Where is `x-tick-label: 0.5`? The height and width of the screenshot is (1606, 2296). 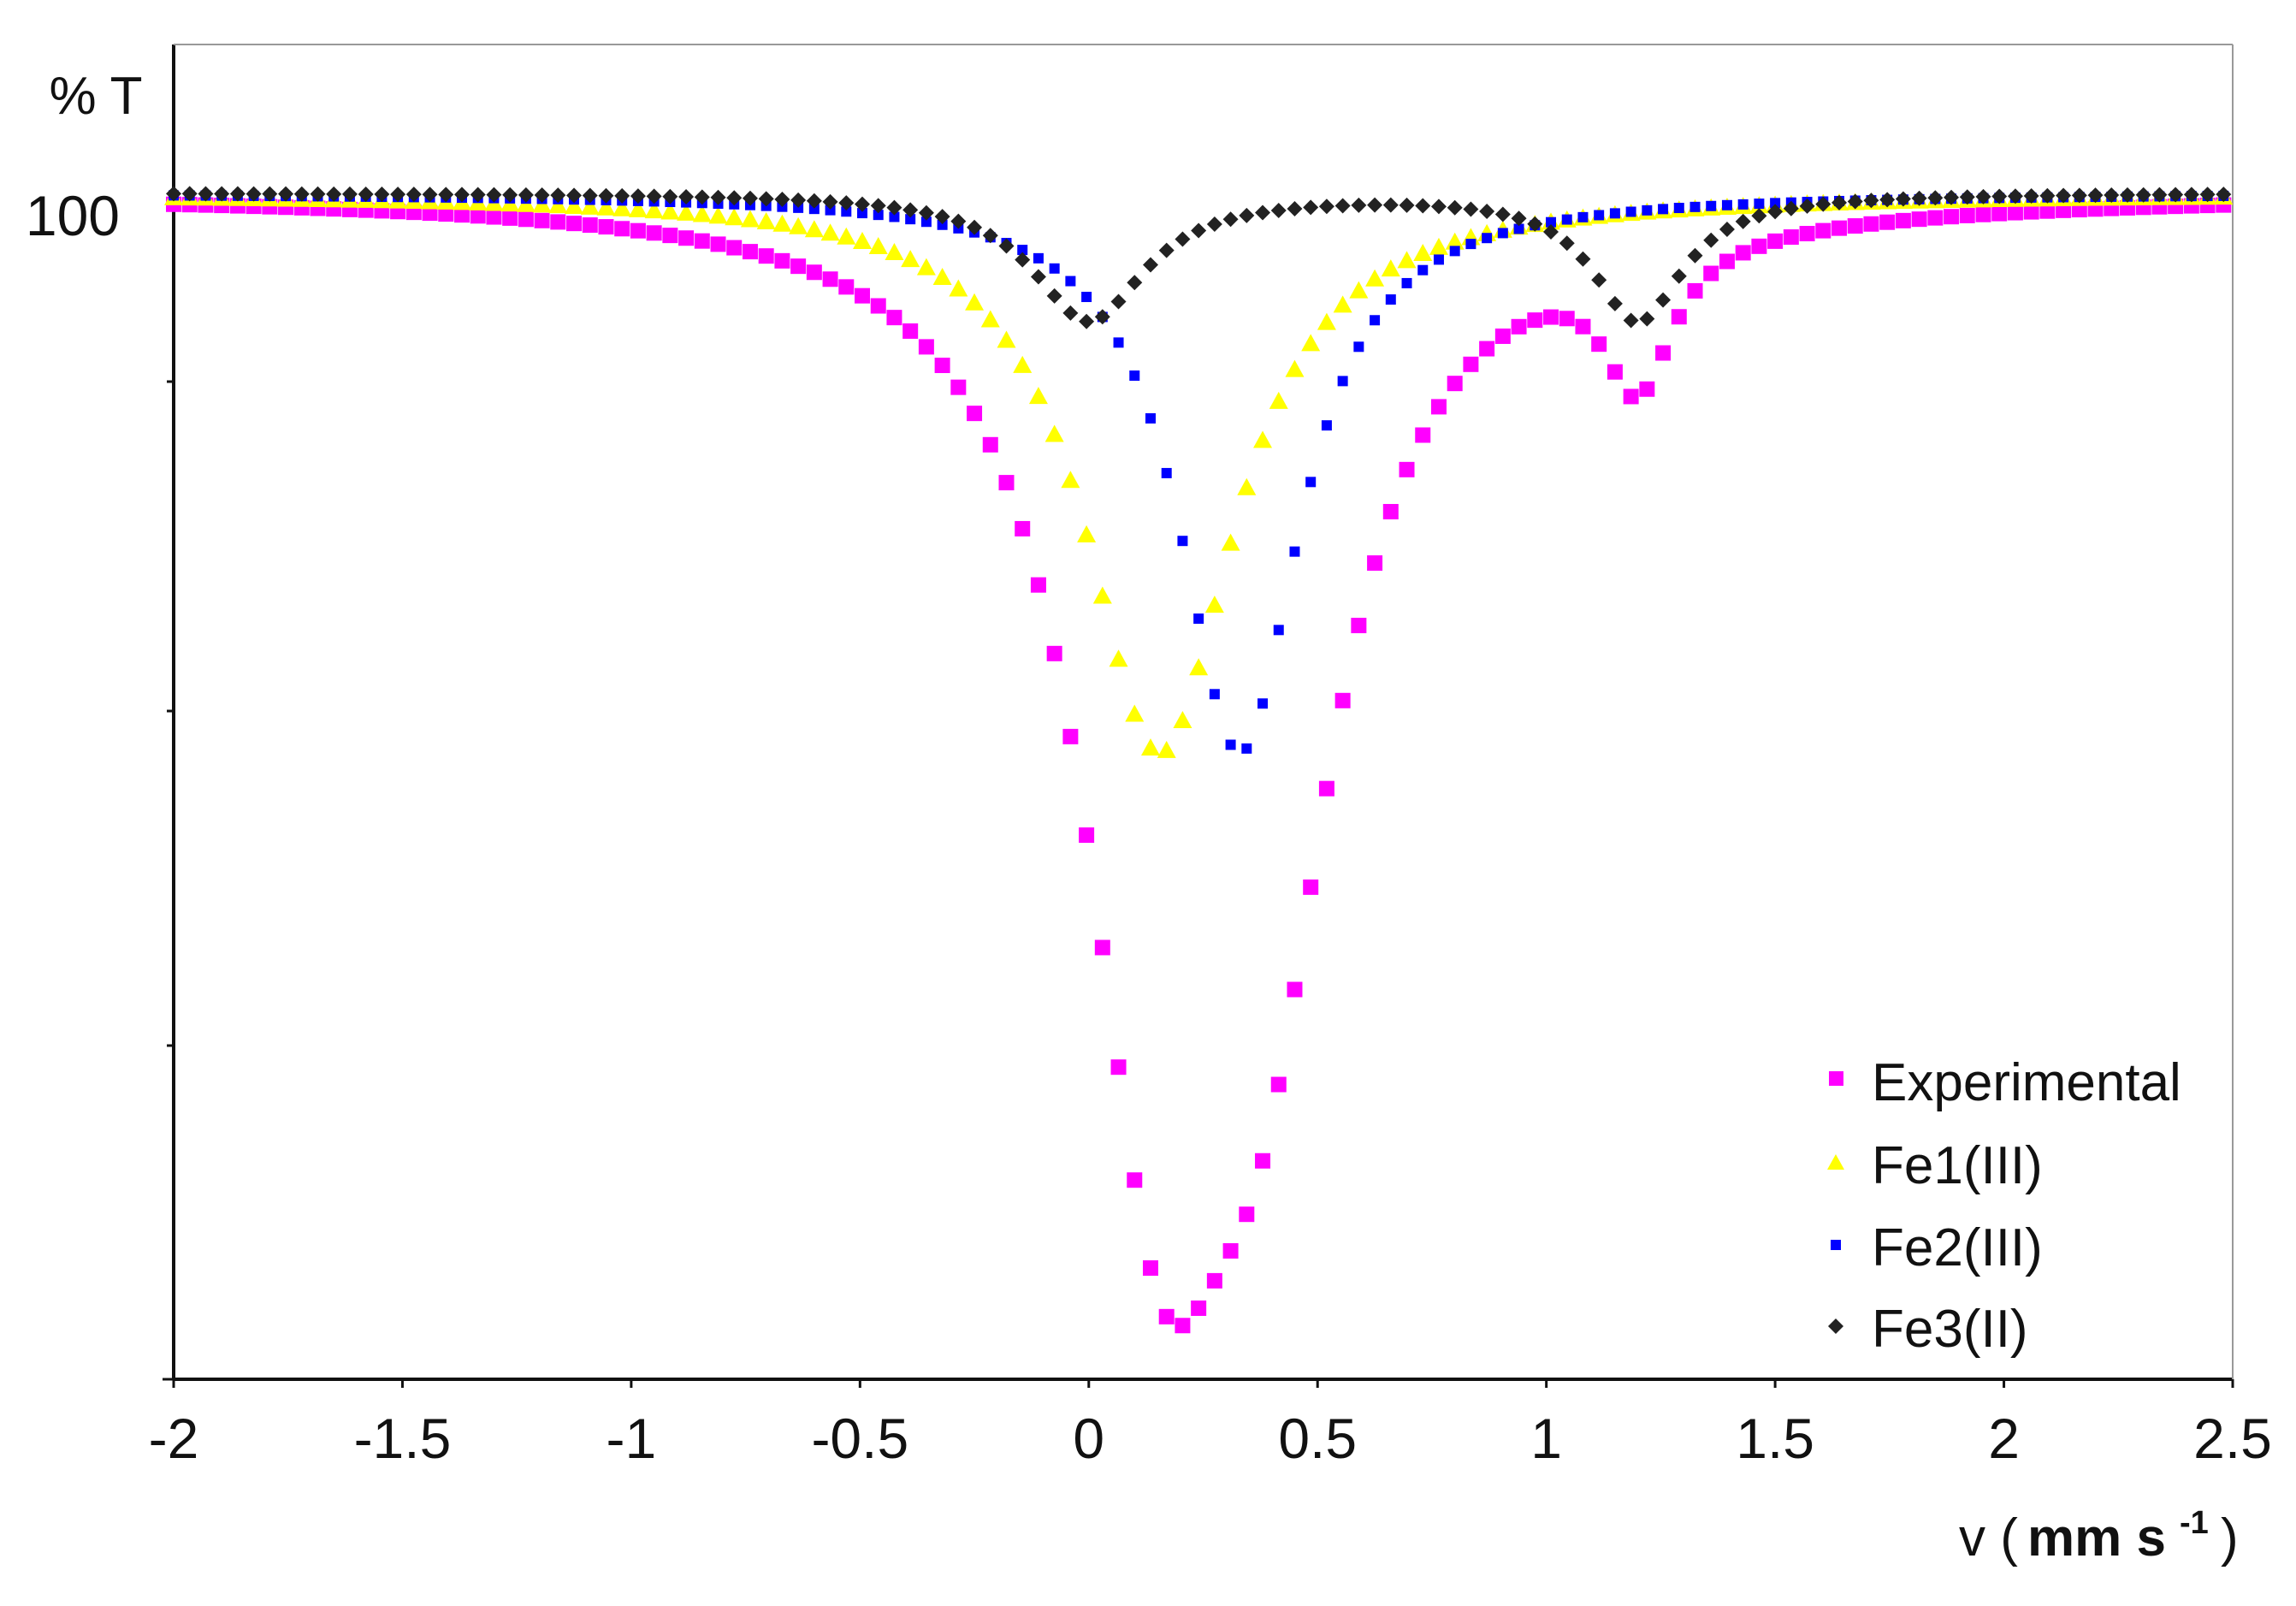 x-tick-label: 0.5 is located at coordinates (1317, 1438).